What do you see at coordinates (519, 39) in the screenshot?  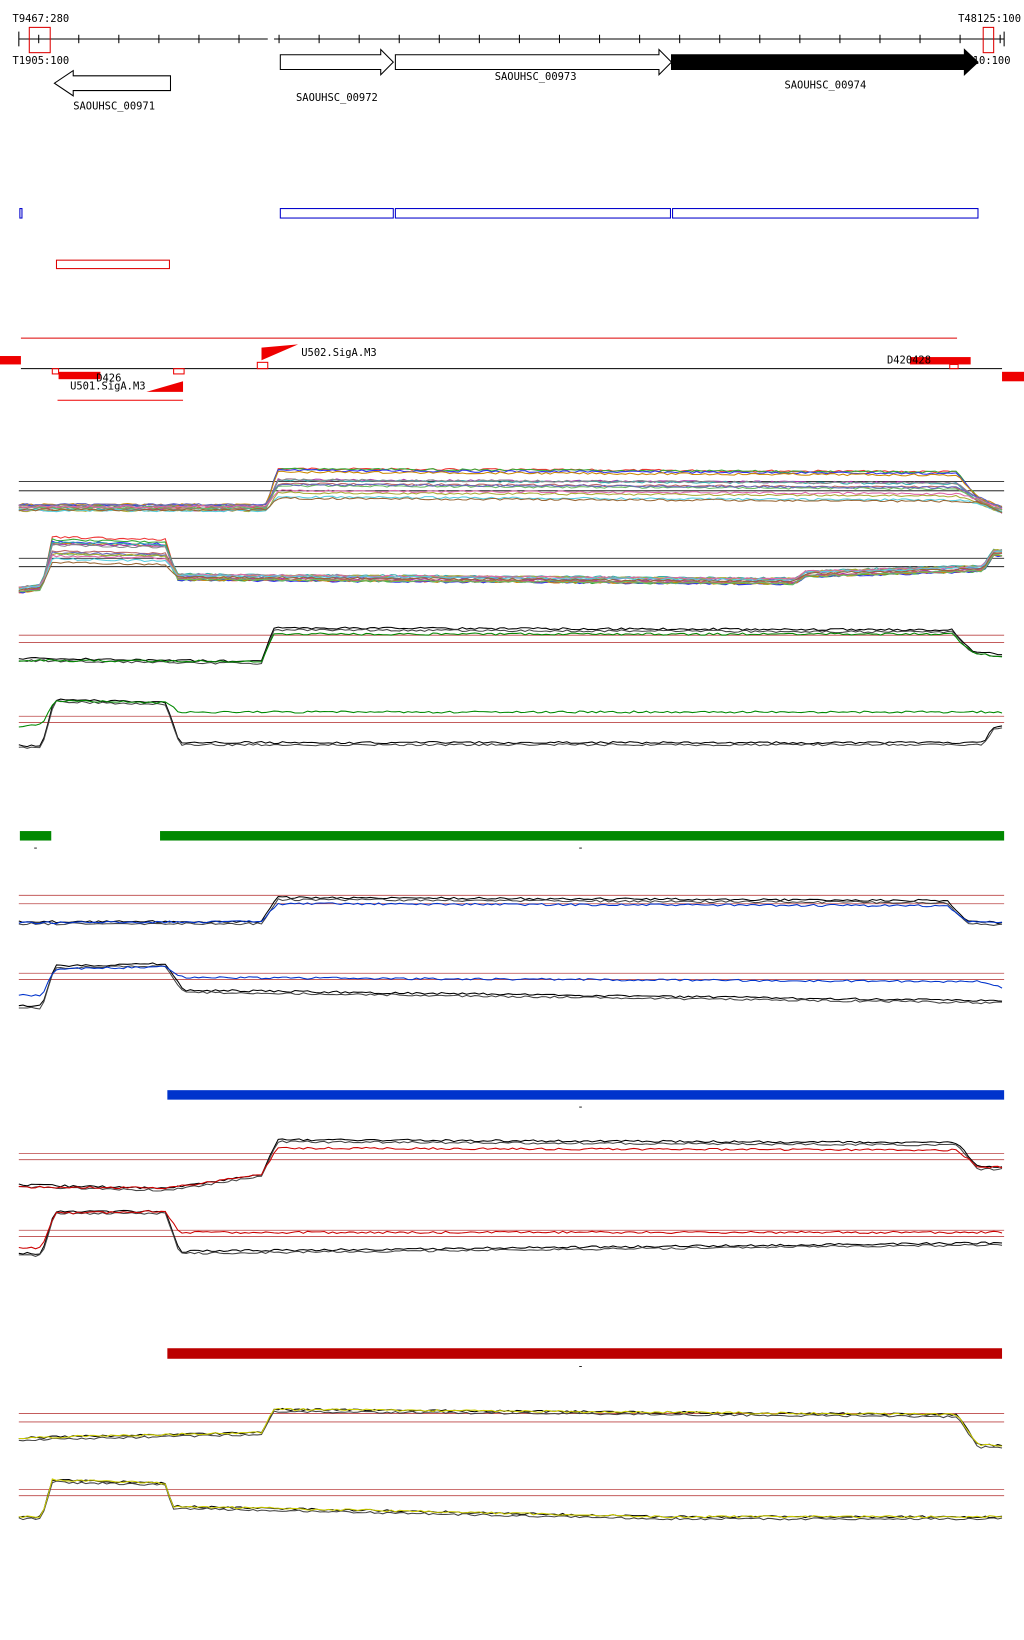 I see `ruler-ticks` at bounding box center [519, 39].